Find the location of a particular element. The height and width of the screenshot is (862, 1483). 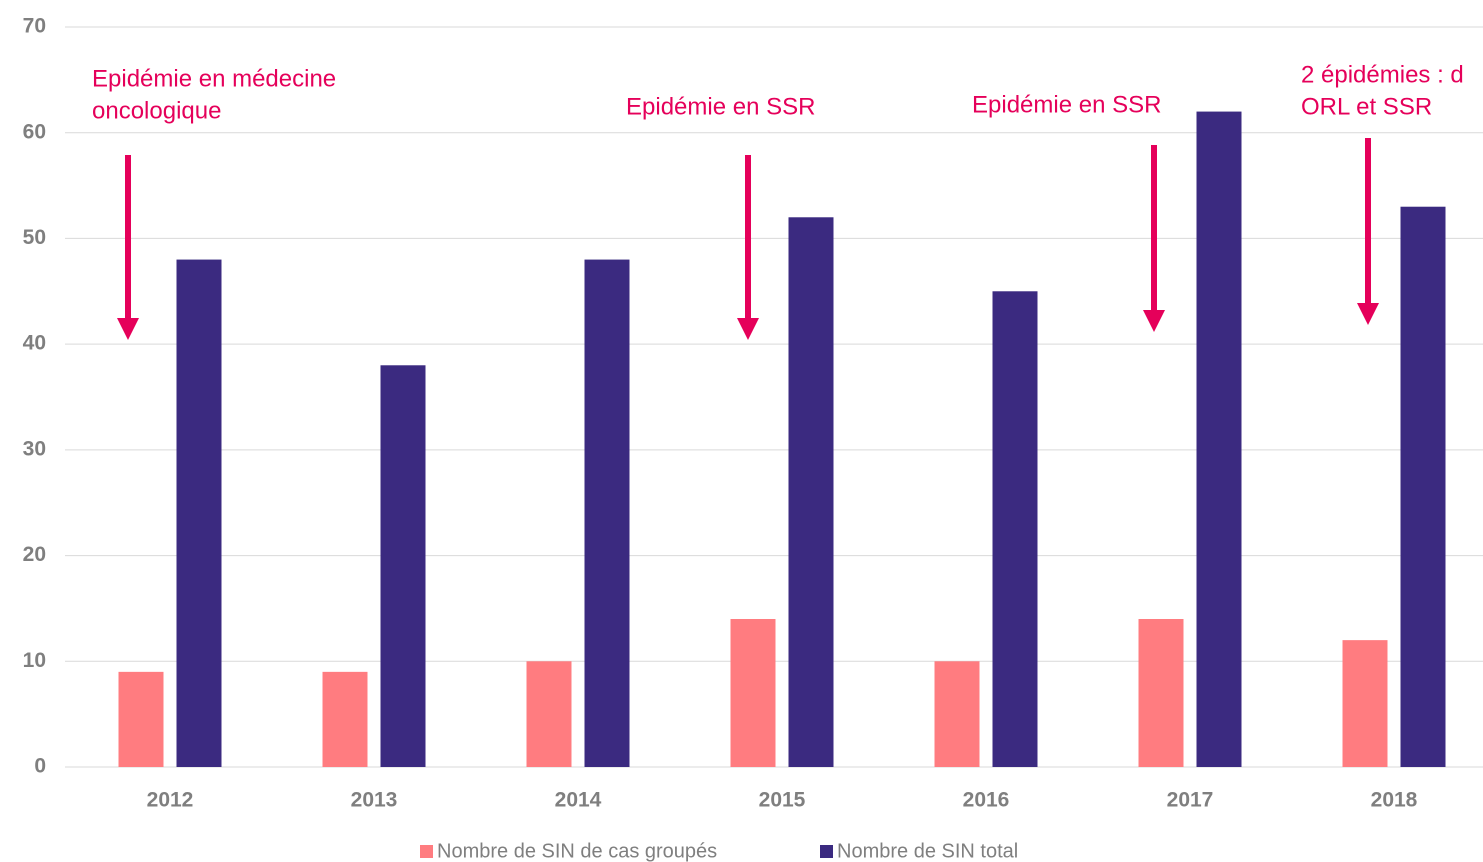

y-tick-label: 50 is located at coordinates (34, 237).